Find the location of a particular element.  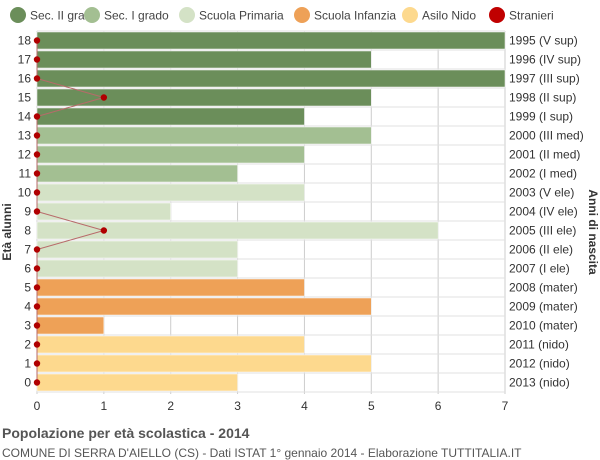

age-tick-label: 14 is located at coordinates (25, 117).